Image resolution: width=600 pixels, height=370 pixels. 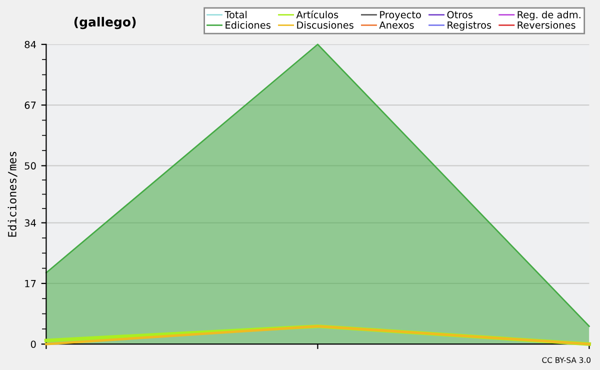 I want to click on y-tick-label: 84, so click(x=30, y=44).